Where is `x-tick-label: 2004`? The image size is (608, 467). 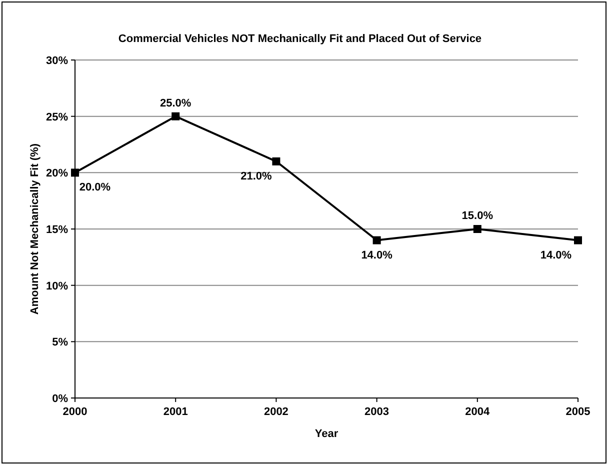
x-tick-label: 2004 is located at coordinates (478, 412).